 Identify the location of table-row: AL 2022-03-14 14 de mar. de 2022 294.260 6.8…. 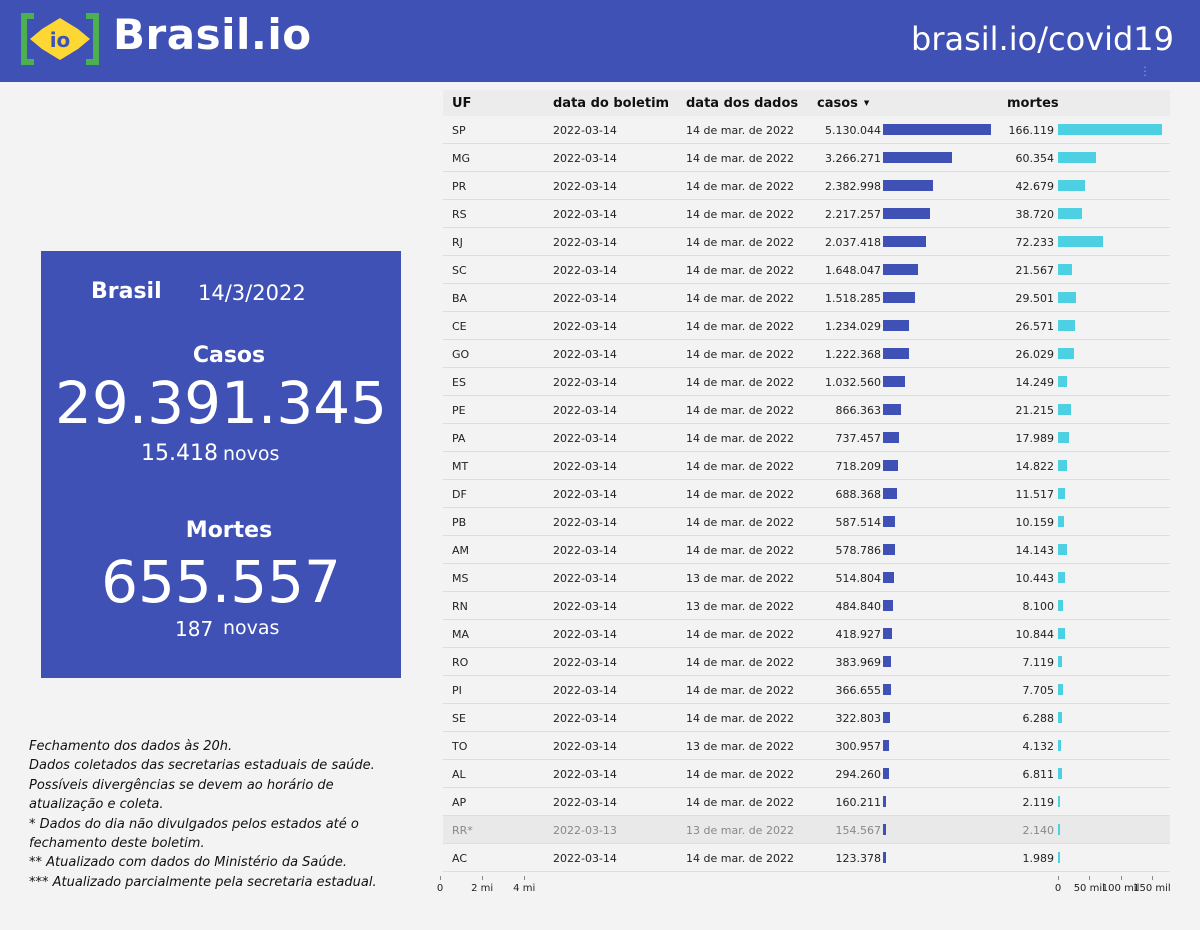
(806, 774).